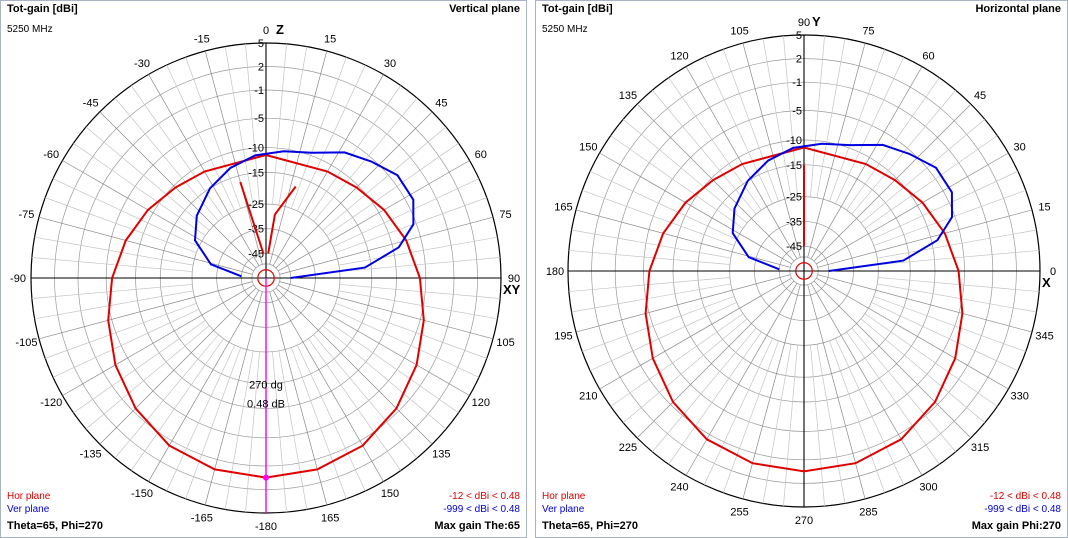 The image size is (1068, 538). Describe the element at coordinates (330, 519) in the screenshot. I see `angle-label: 165` at that location.